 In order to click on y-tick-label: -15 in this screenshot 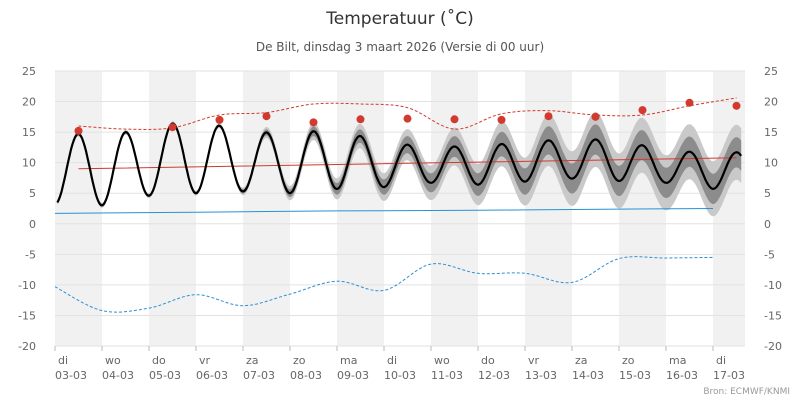, I will do `click(27, 315)`.